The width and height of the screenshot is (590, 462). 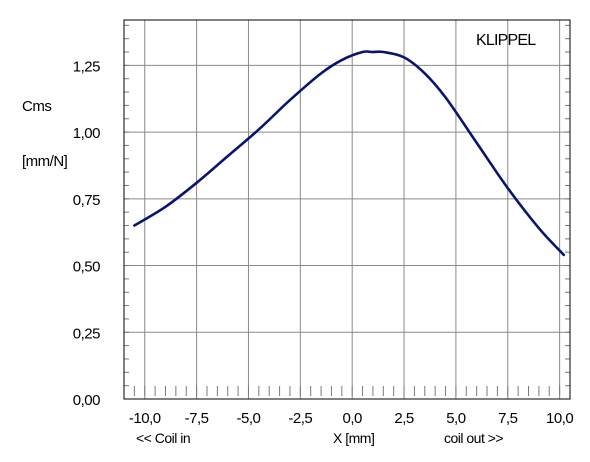 I want to click on y-tick-label: 0,25, so click(x=86, y=333).